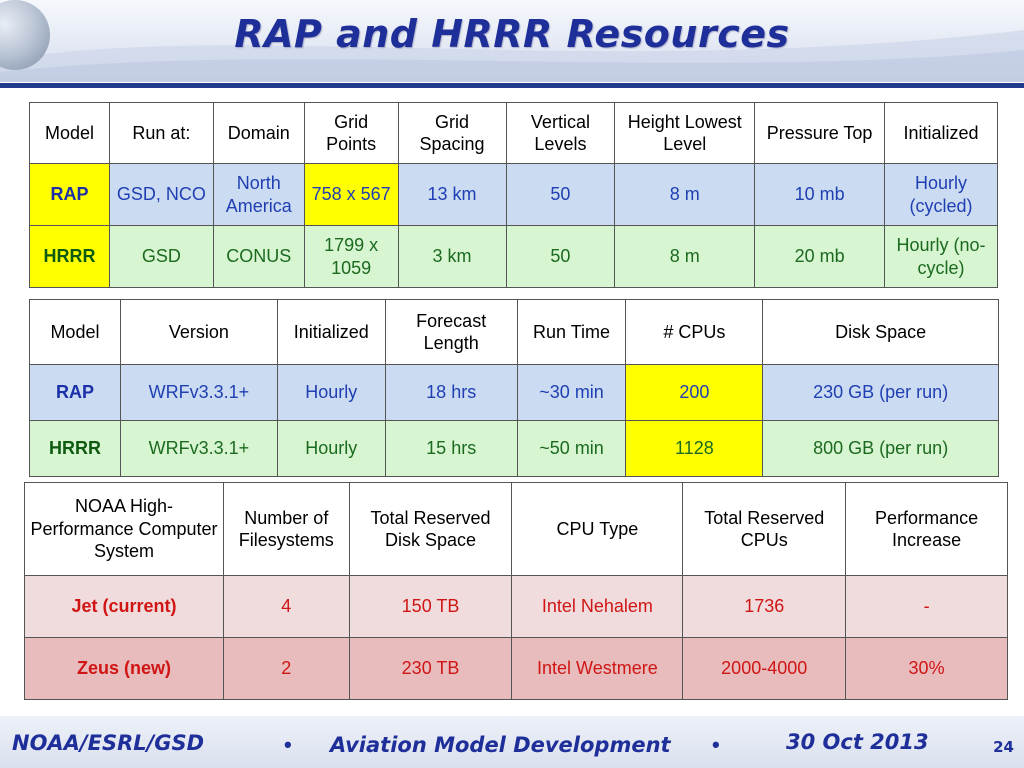 The height and width of the screenshot is (768, 1024). Describe the element at coordinates (500, 745) in the screenshot. I see `footer-topic: Aviation Model Development` at that location.